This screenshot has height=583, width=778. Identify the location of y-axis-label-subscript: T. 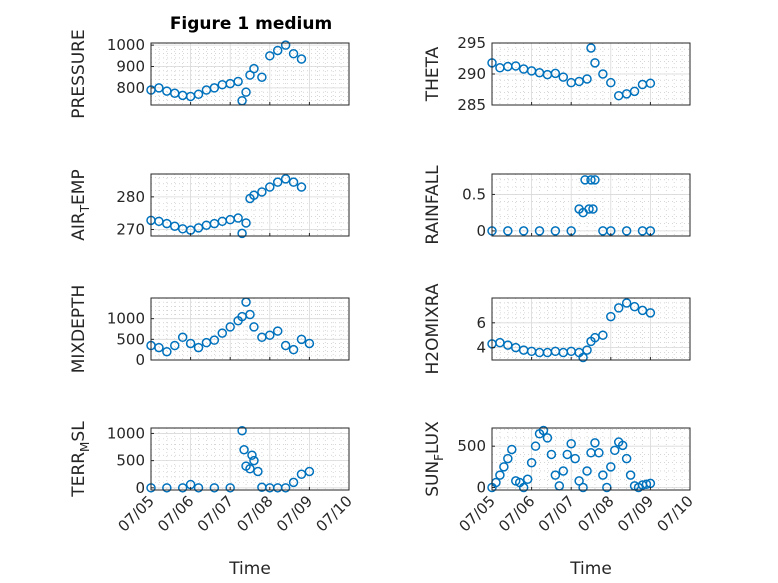
(85, 208).